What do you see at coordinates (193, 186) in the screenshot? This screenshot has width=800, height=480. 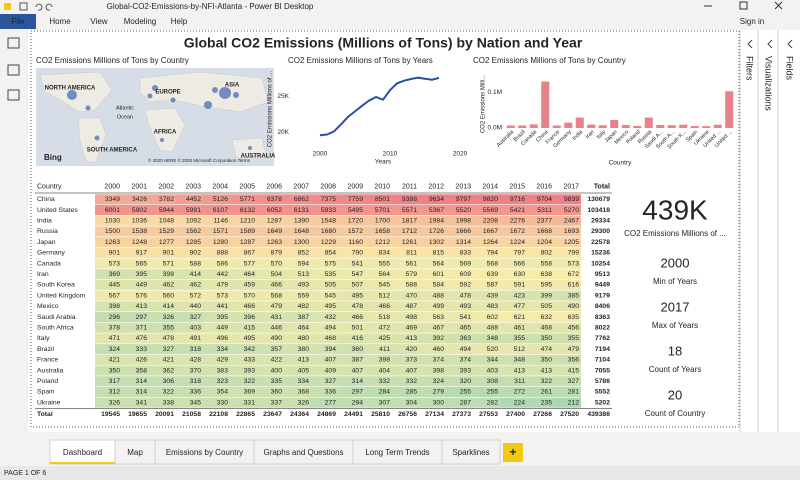 I see `table-header: 2003` at bounding box center [193, 186].